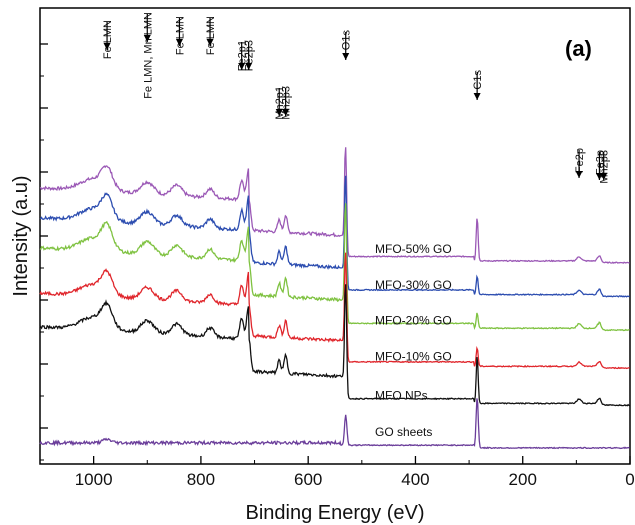 The height and width of the screenshot is (525, 635). I want to click on x-tick-label: 400, so click(415, 479).